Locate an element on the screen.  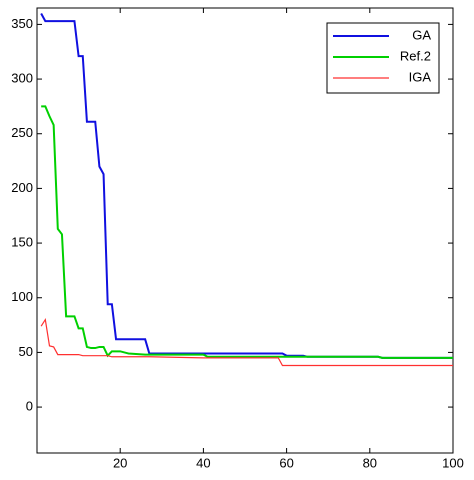
y-tick-label: 200 is located at coordinates (22, 187).